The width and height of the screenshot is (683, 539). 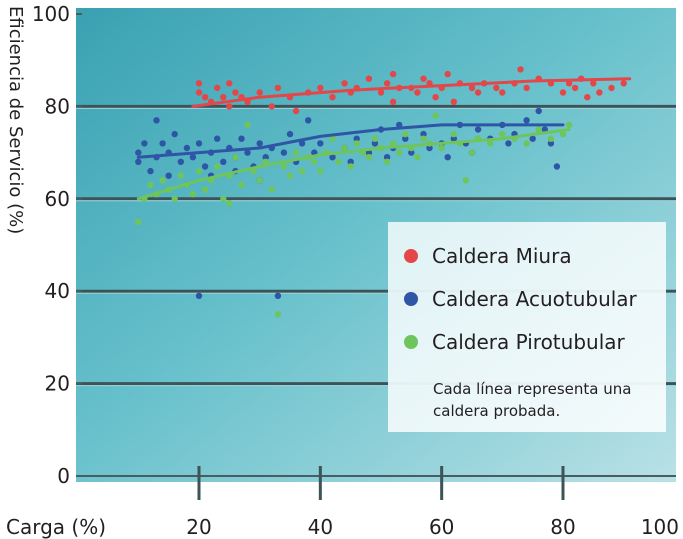 I want to click on x-tick-label-60: 60, so click(x=441, y=527).